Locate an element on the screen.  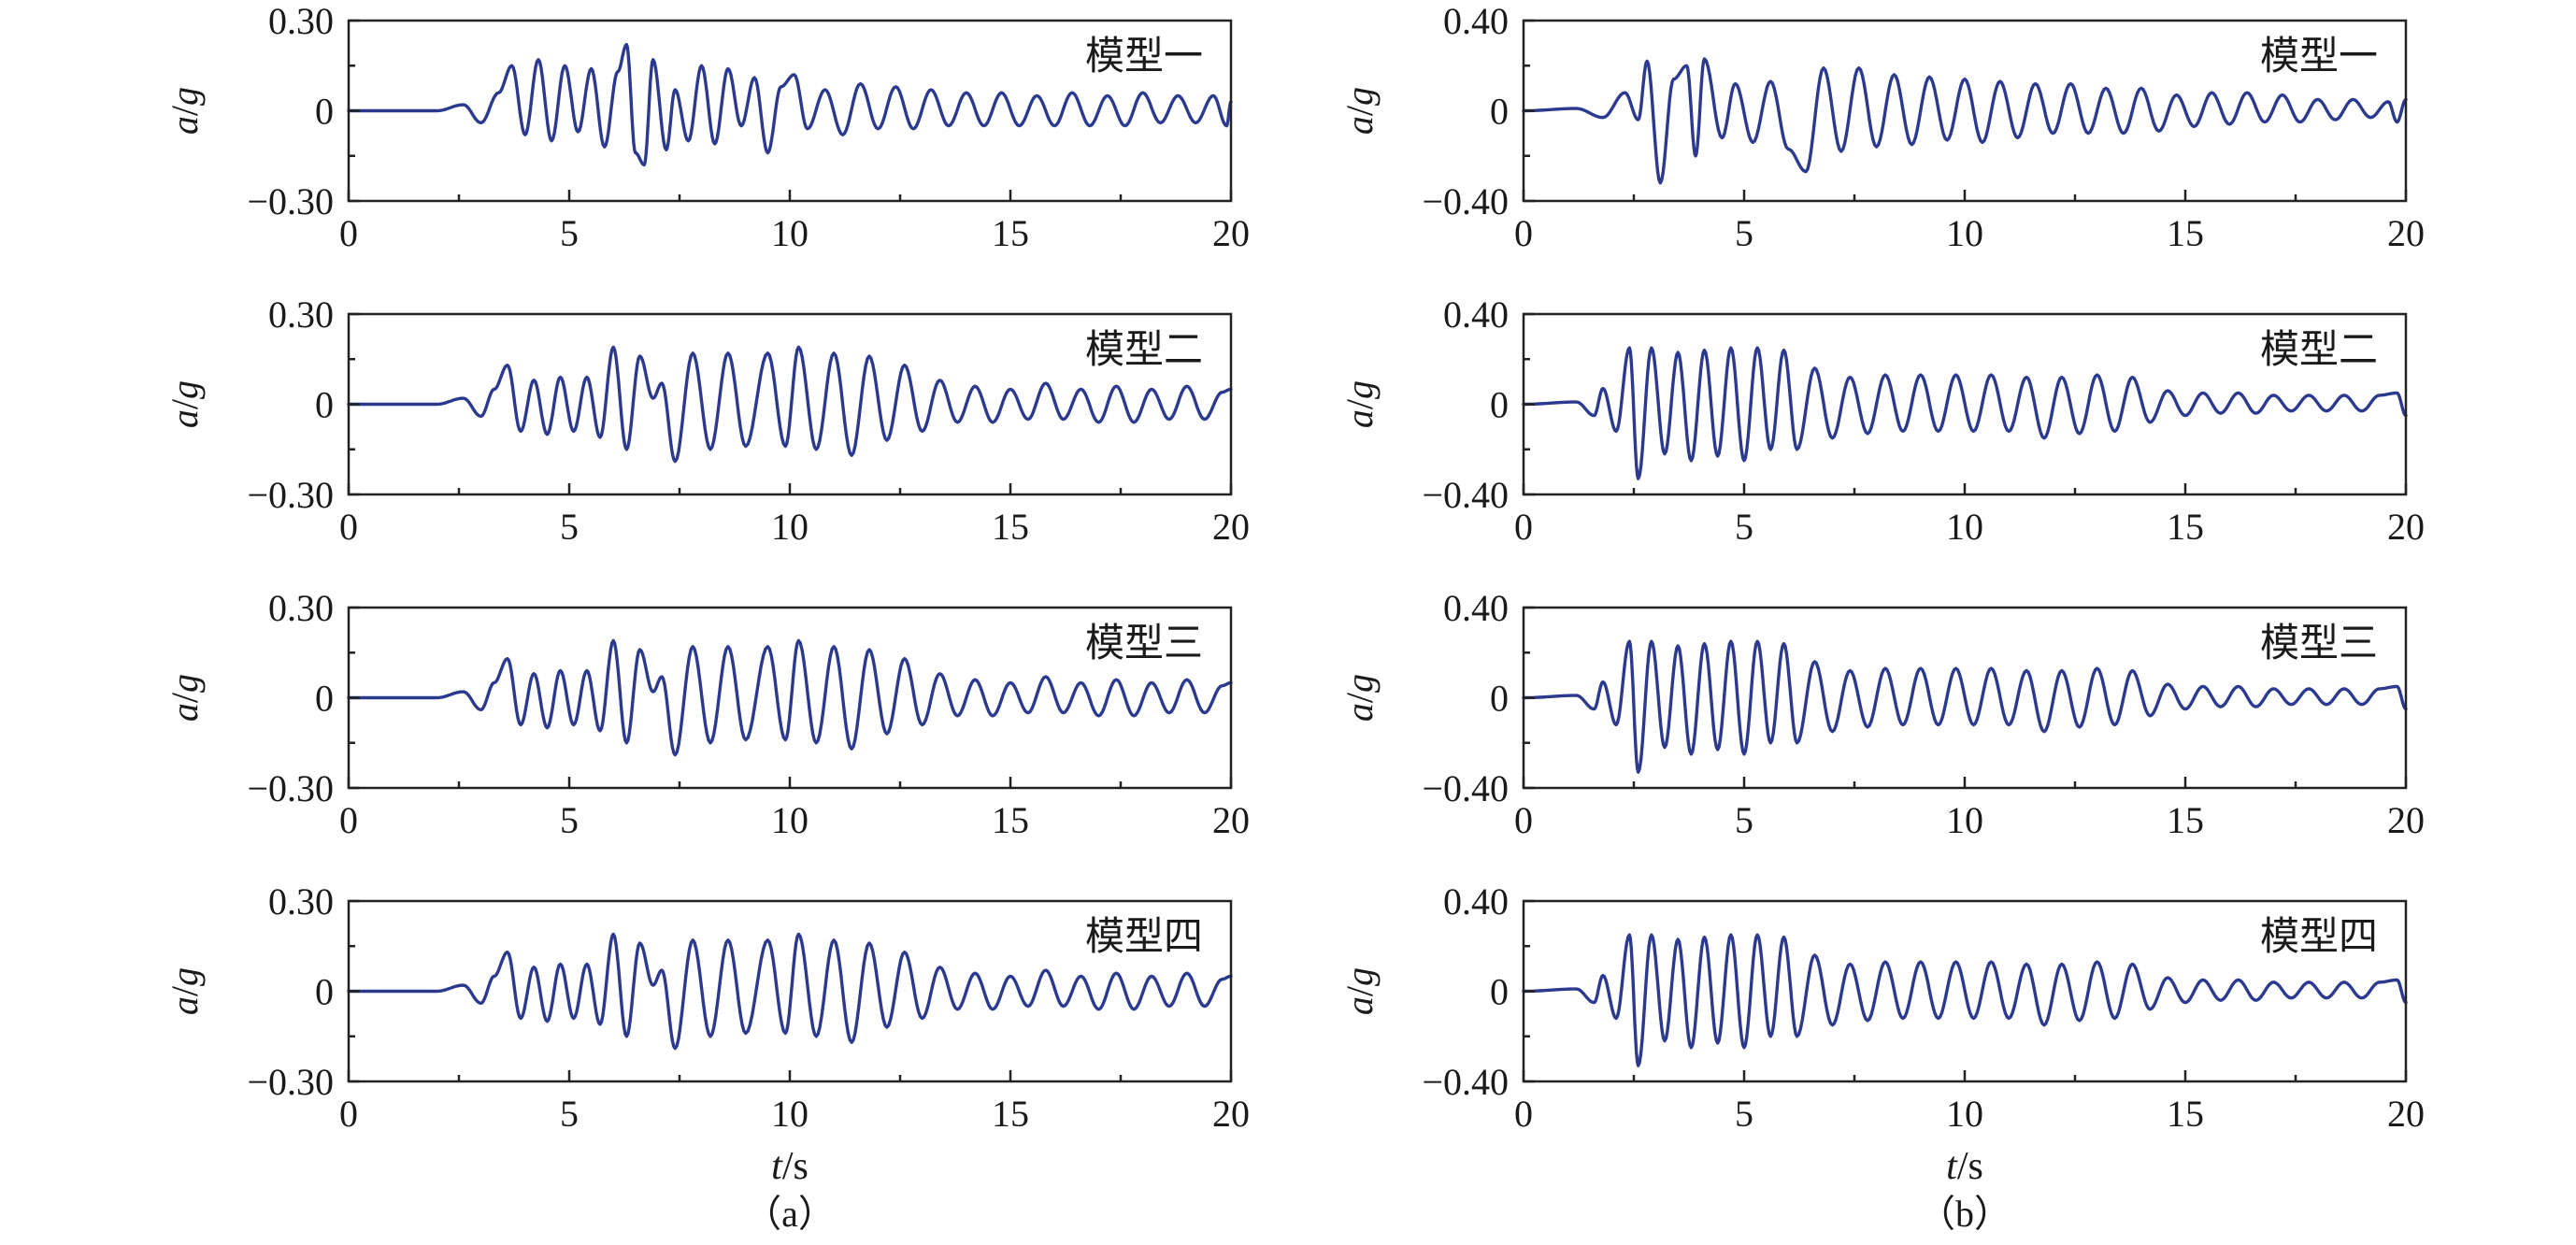
model-label: 模型二 is located at coordinates (2319, 349).